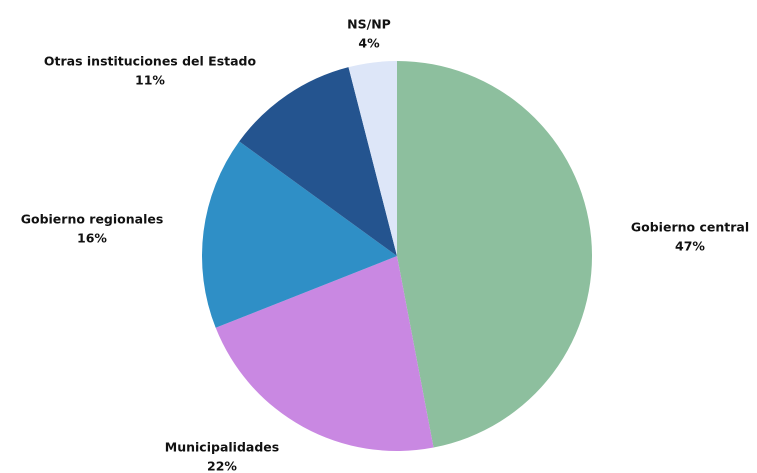  What do you see at coordinates (92, 219) in the screenshot?
I see `slice-label: Gobierno regionales` at bounding box center [92, 219].